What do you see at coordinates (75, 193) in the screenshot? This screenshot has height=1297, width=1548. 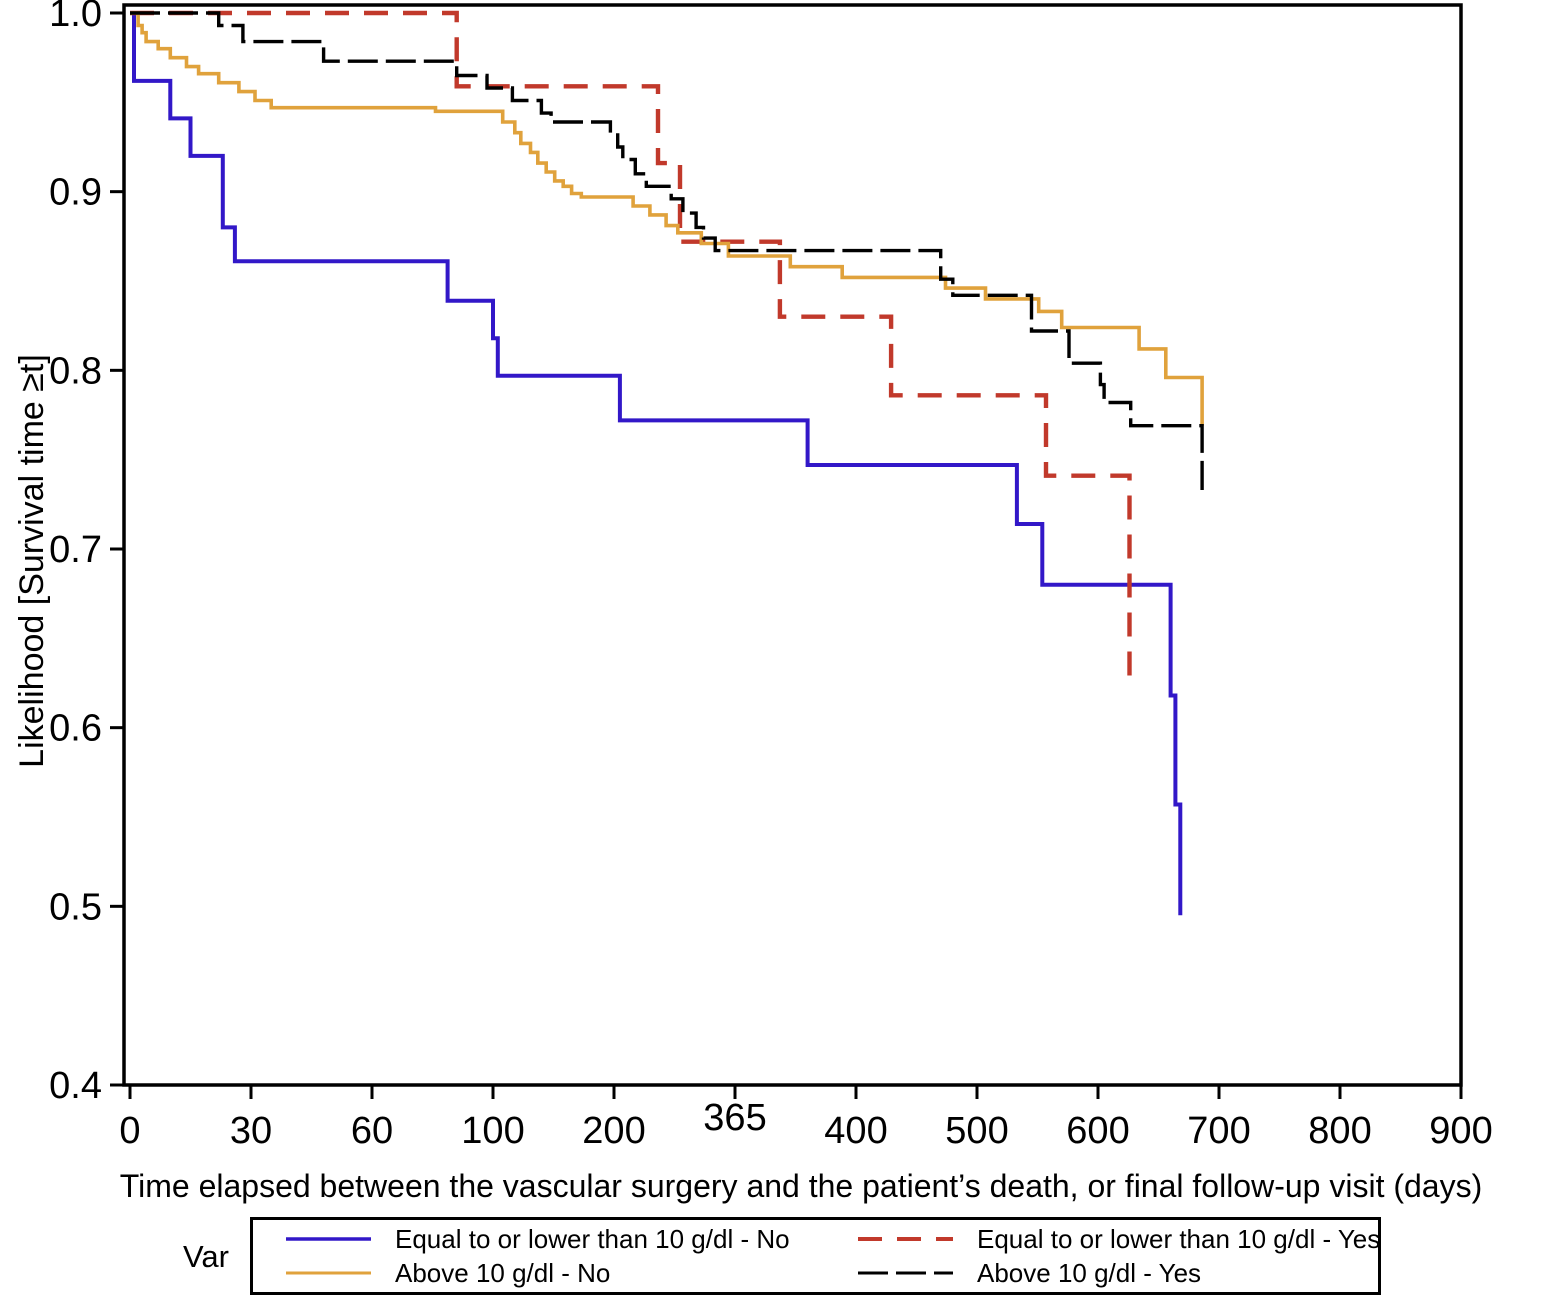 I see `y-tick-label-0.9: 0.9` at bounding box center [75, 193].